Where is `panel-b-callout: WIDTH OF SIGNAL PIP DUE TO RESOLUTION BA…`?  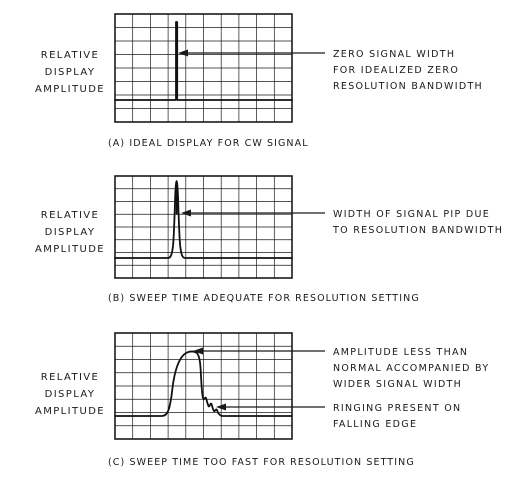
panel-b-callout: WIDTH OF SIGNAL PIP DUE TO RESOLUTION BA… is located at coordinates (342, 222).